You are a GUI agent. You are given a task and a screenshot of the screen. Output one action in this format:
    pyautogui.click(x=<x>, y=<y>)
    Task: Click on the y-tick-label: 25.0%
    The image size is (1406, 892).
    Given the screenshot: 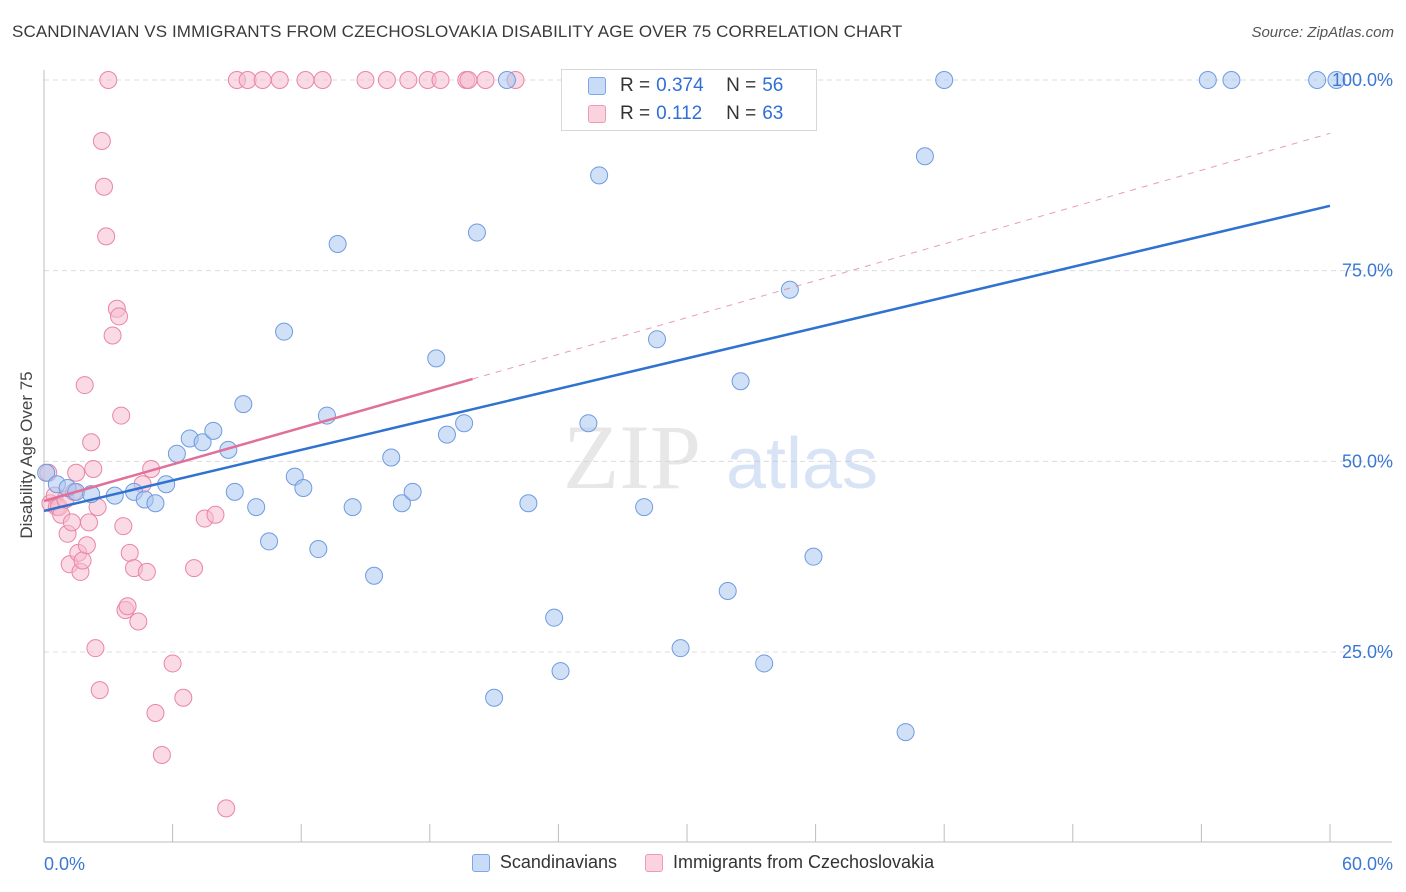 What is the action you would take?
    pyautogui.click(x=1367, y=652)
    